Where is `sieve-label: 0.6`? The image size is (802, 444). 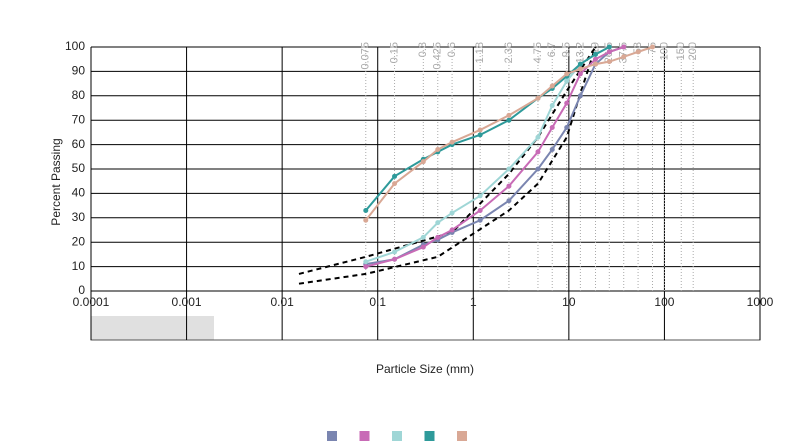 sieve-label: 0.6 is located at coordinates (452, 49).